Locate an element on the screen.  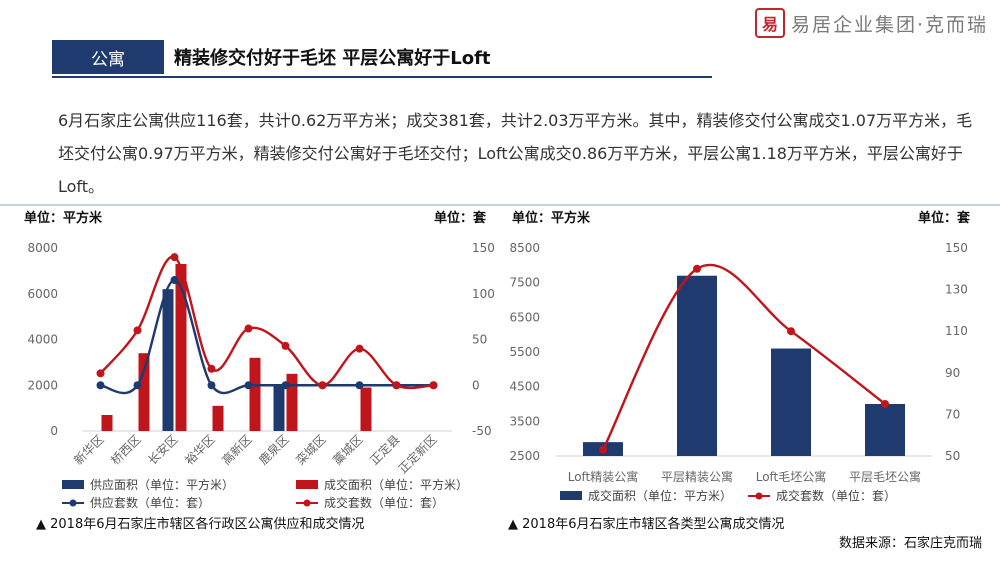
x-tick-label: 栾城区 is located at coordinates (311, 450).